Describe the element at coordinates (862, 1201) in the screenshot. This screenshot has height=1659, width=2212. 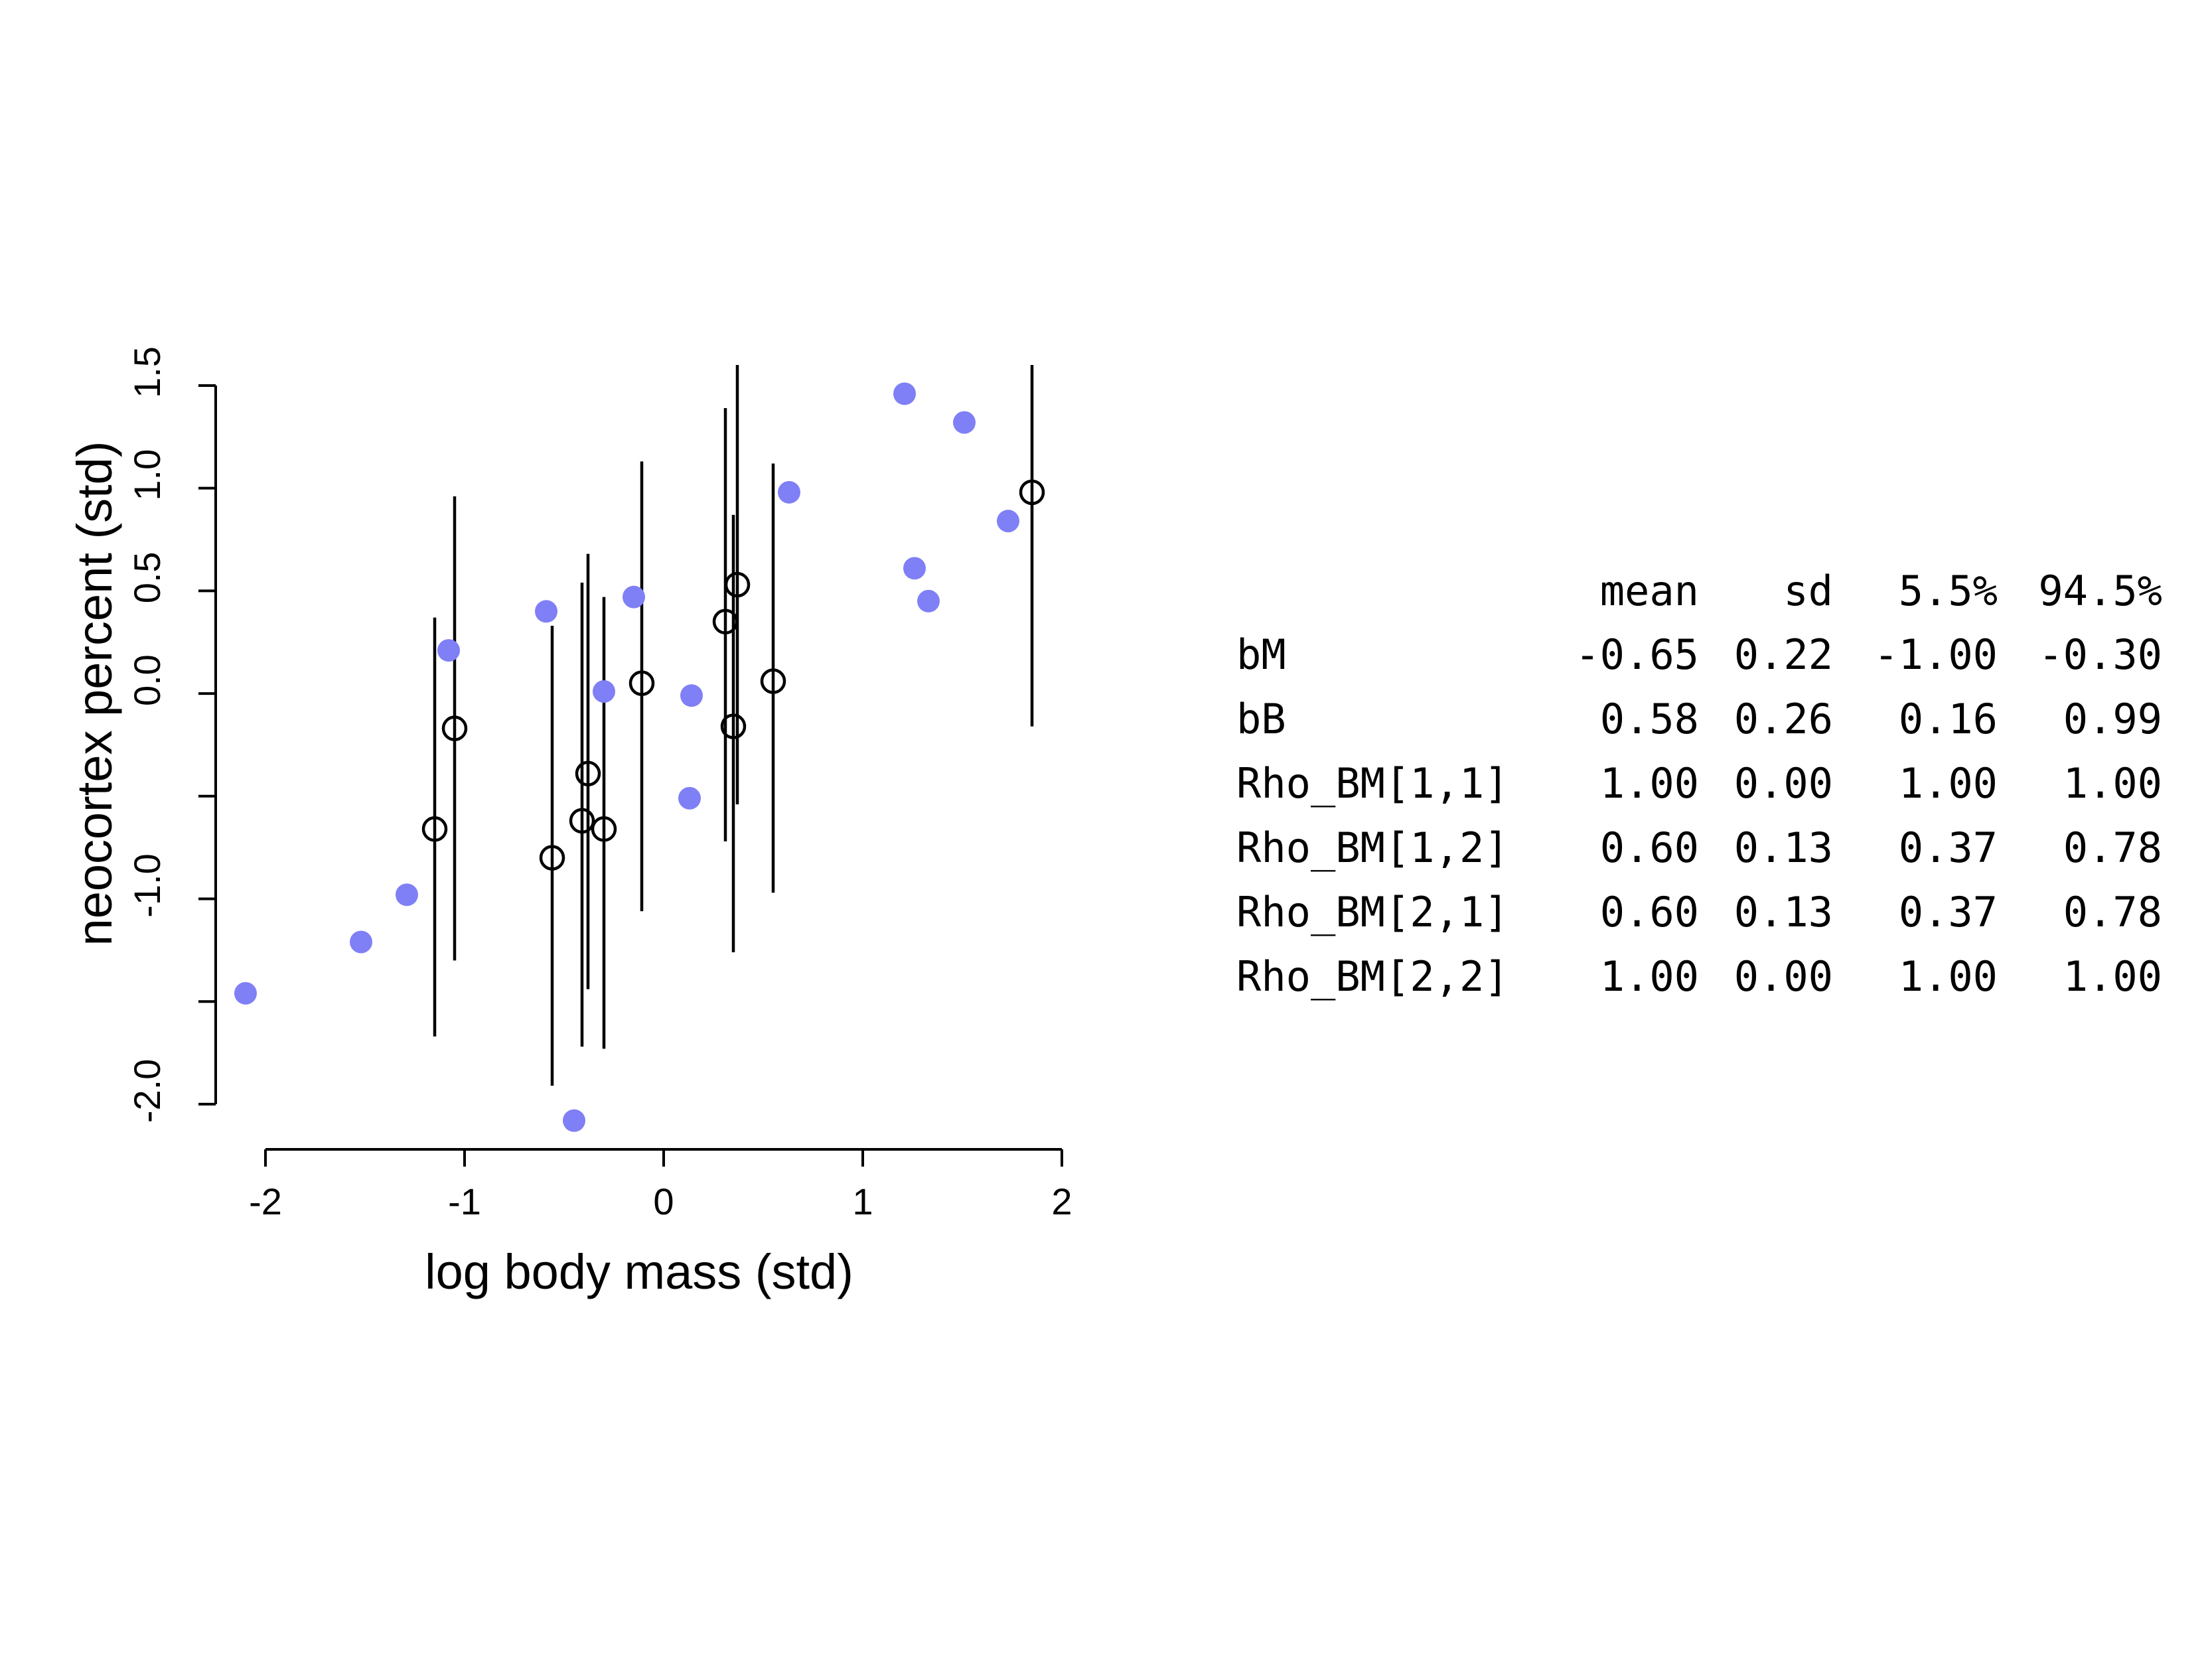
I see `x-tick-label: 1` at that location.